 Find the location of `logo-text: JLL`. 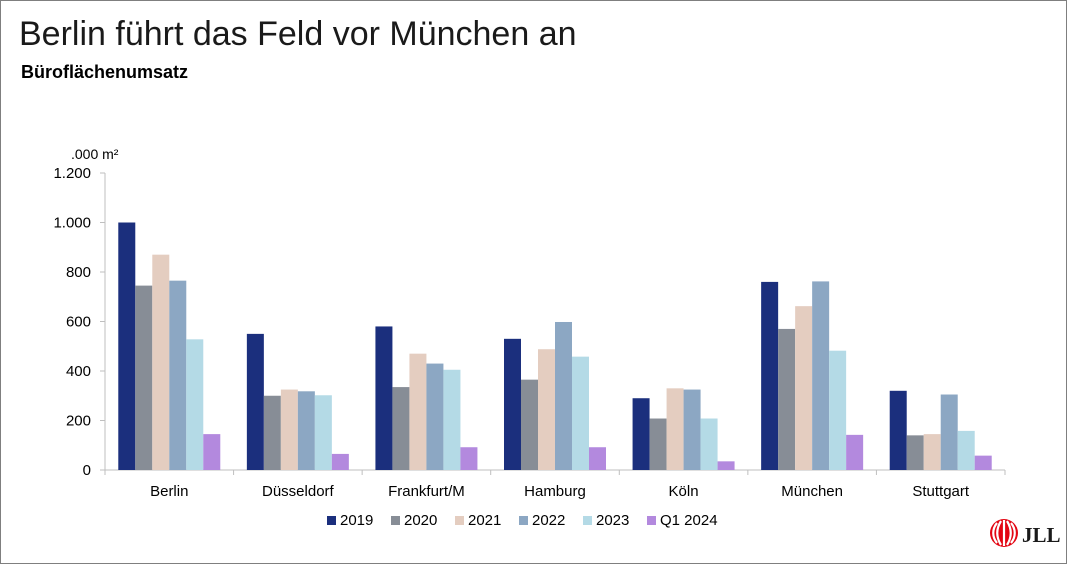

logo-text: JLL is located at coordinates (1041, 535).